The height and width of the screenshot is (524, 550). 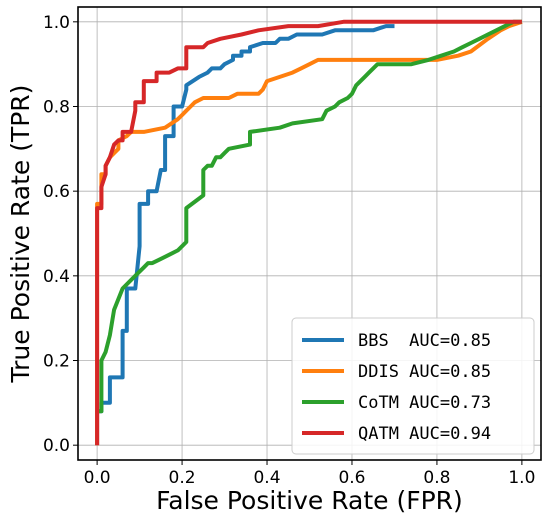 What do you see at coordinates (56, 446) in the screenshot?
I see `y-tick-label: 0.0` at bounding box center [56, 446].